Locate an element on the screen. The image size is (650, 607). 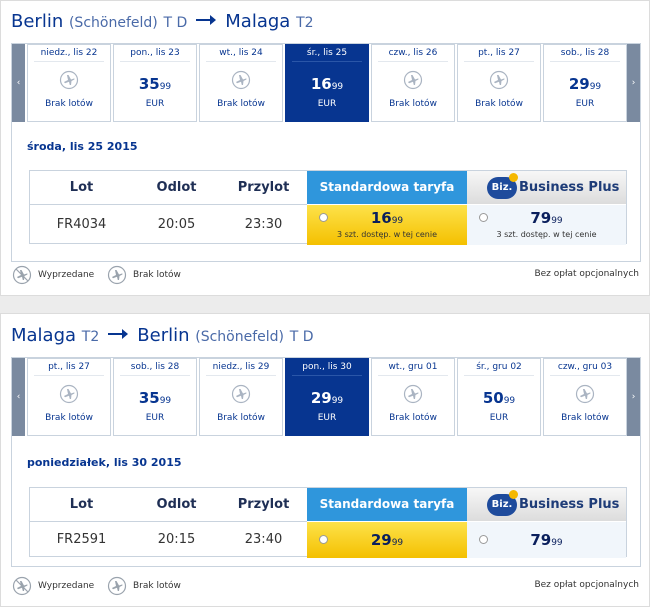
day-tab: niedz., lis 29 Brak lotów is located at coordinates (241, 397).